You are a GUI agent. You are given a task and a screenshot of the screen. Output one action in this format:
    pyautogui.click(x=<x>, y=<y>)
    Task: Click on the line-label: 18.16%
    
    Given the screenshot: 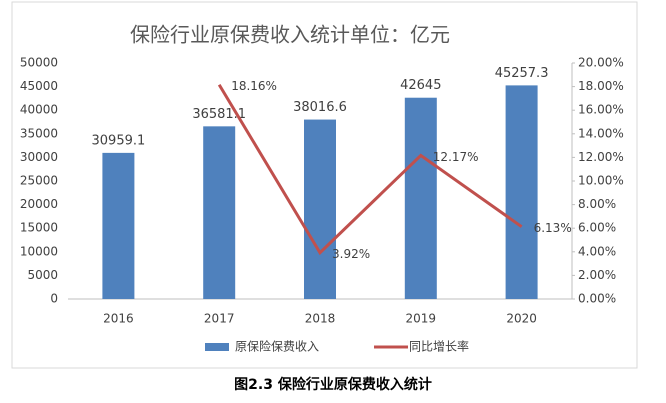 What is the action you would take?
    pyautogui.click(x=254, y=86)
    